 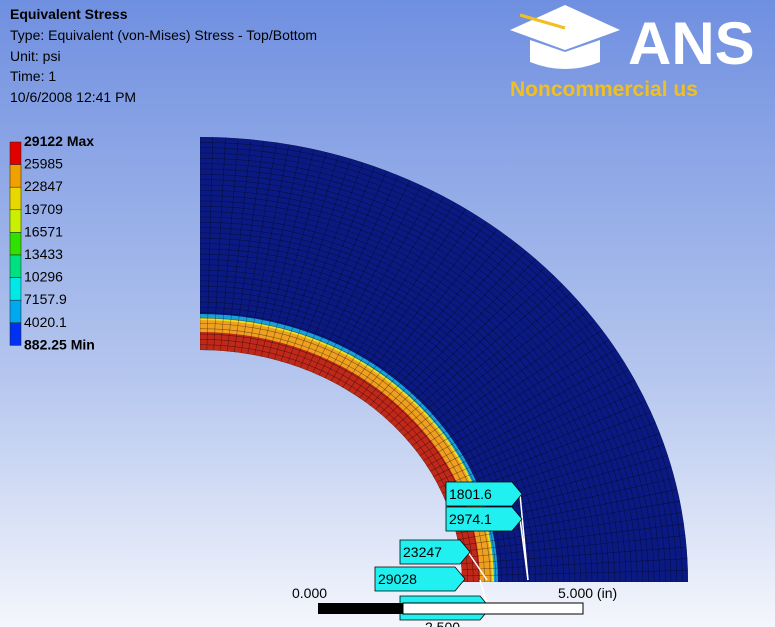 I want to click on legend-label: 25985, so click(x=43, y=164).